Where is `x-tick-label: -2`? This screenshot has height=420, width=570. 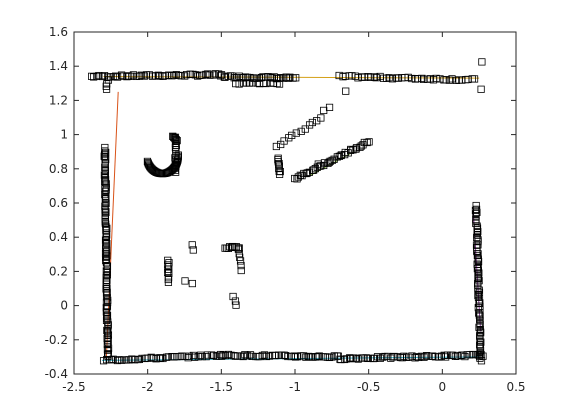 x-tick-label: -2 is located at coordinates (148, 387).